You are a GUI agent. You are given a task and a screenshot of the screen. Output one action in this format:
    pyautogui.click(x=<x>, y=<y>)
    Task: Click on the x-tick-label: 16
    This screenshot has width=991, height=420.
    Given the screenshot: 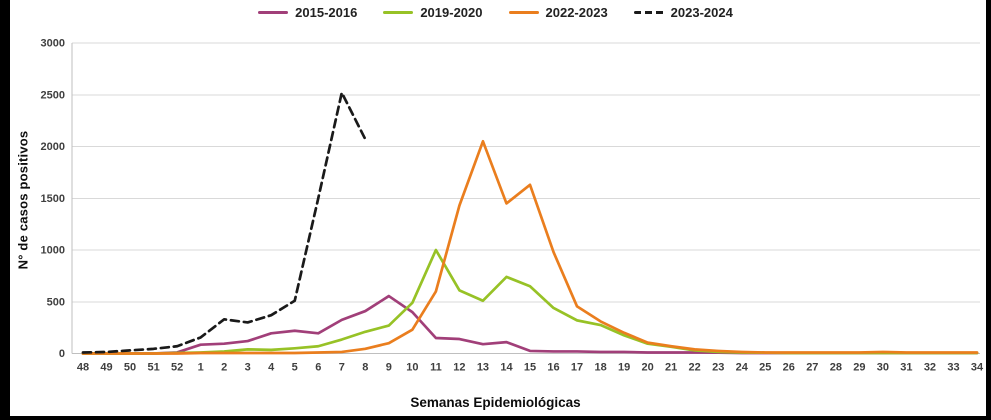 What is the action you would take?
    pyautogui.click(x=553, y=368)
    